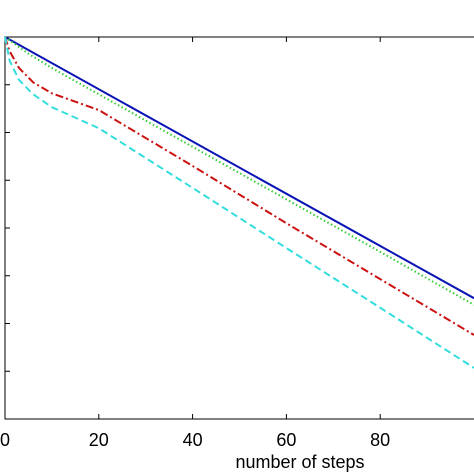  What do you see at coordinates (299, 462) in the screenshot?
I see `x-axis-label: number of steps` at bounding box center [299, 462].